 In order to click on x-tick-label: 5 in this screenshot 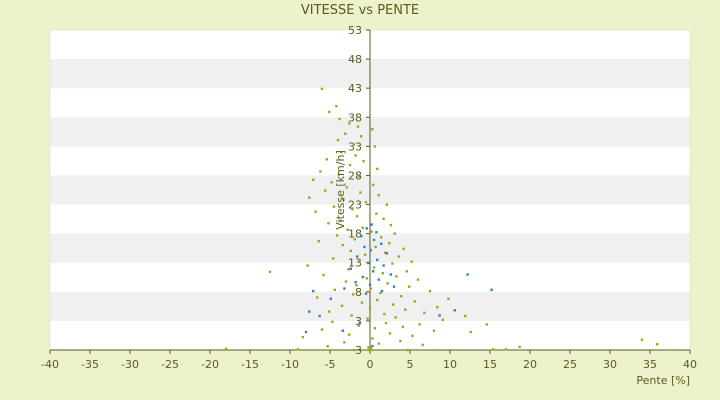, I will do `click(410, 364)`.